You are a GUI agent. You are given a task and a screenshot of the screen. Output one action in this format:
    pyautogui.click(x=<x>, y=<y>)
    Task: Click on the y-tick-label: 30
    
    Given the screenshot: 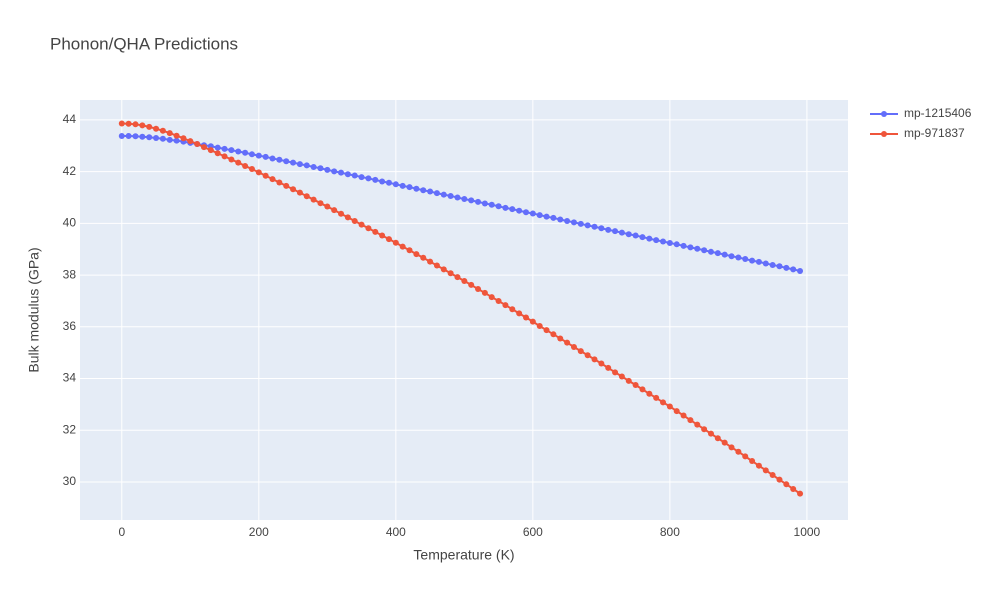 What is the action you would take?
    pyautogui.click(x=70, y=481)
    